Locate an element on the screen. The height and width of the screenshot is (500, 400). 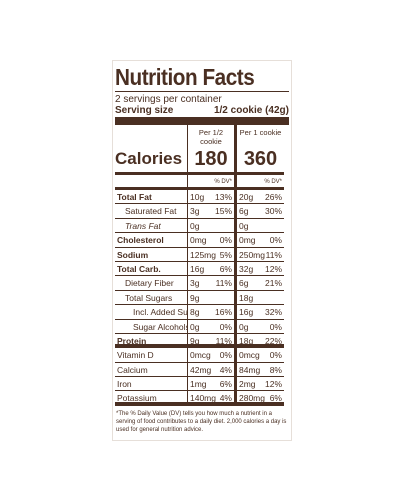
nutrient-cell: 3g 15% is located at coordinates (210, 211).